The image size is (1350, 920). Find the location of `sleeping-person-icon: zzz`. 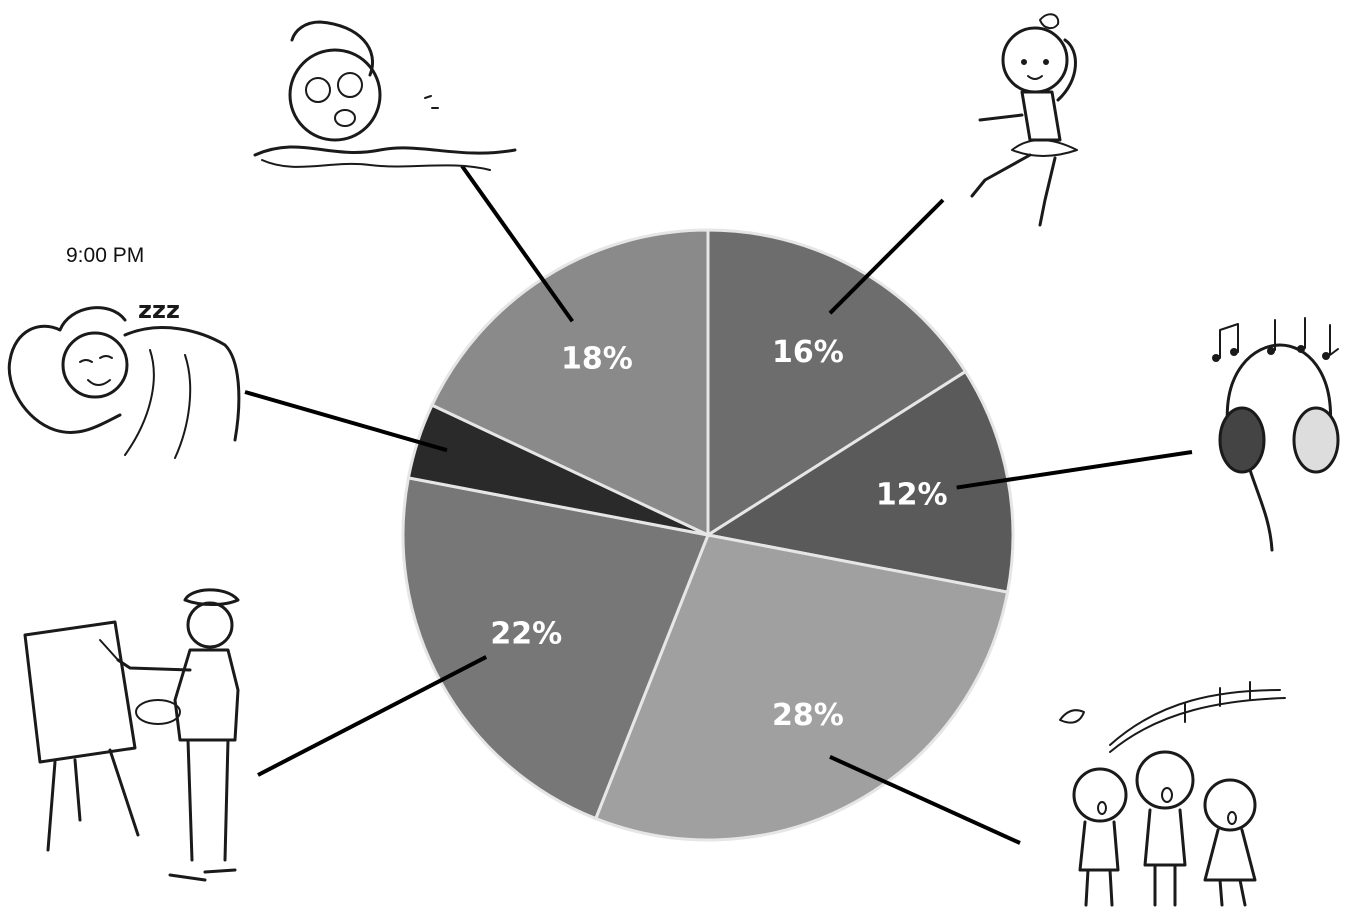

sleeping-person-icon: zzz is located at coordinates (124, 377).